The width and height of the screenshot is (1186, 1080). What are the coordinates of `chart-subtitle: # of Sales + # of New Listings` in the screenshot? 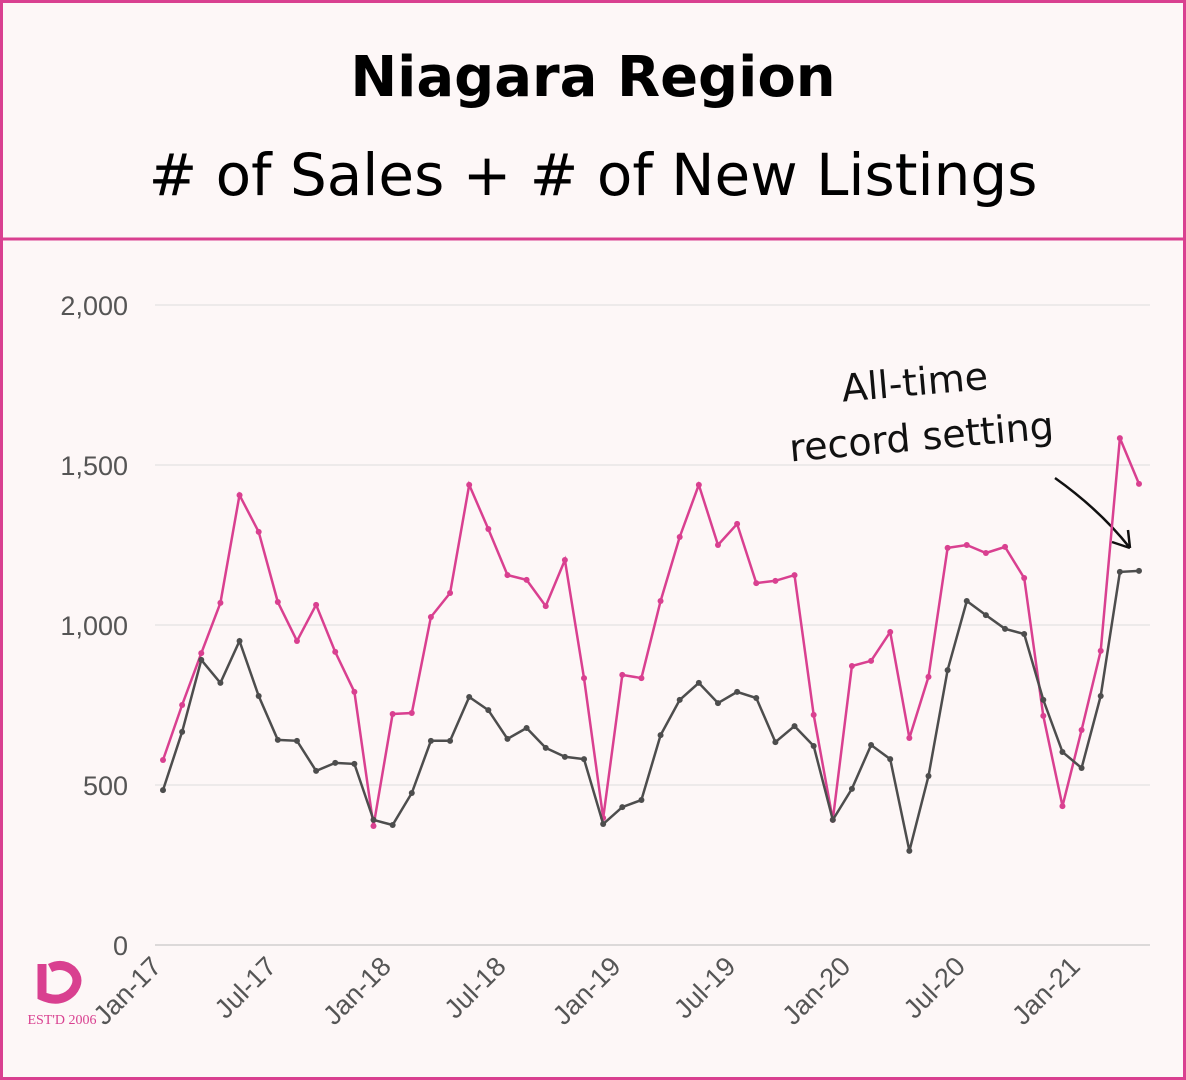 It's located at (593, 175).